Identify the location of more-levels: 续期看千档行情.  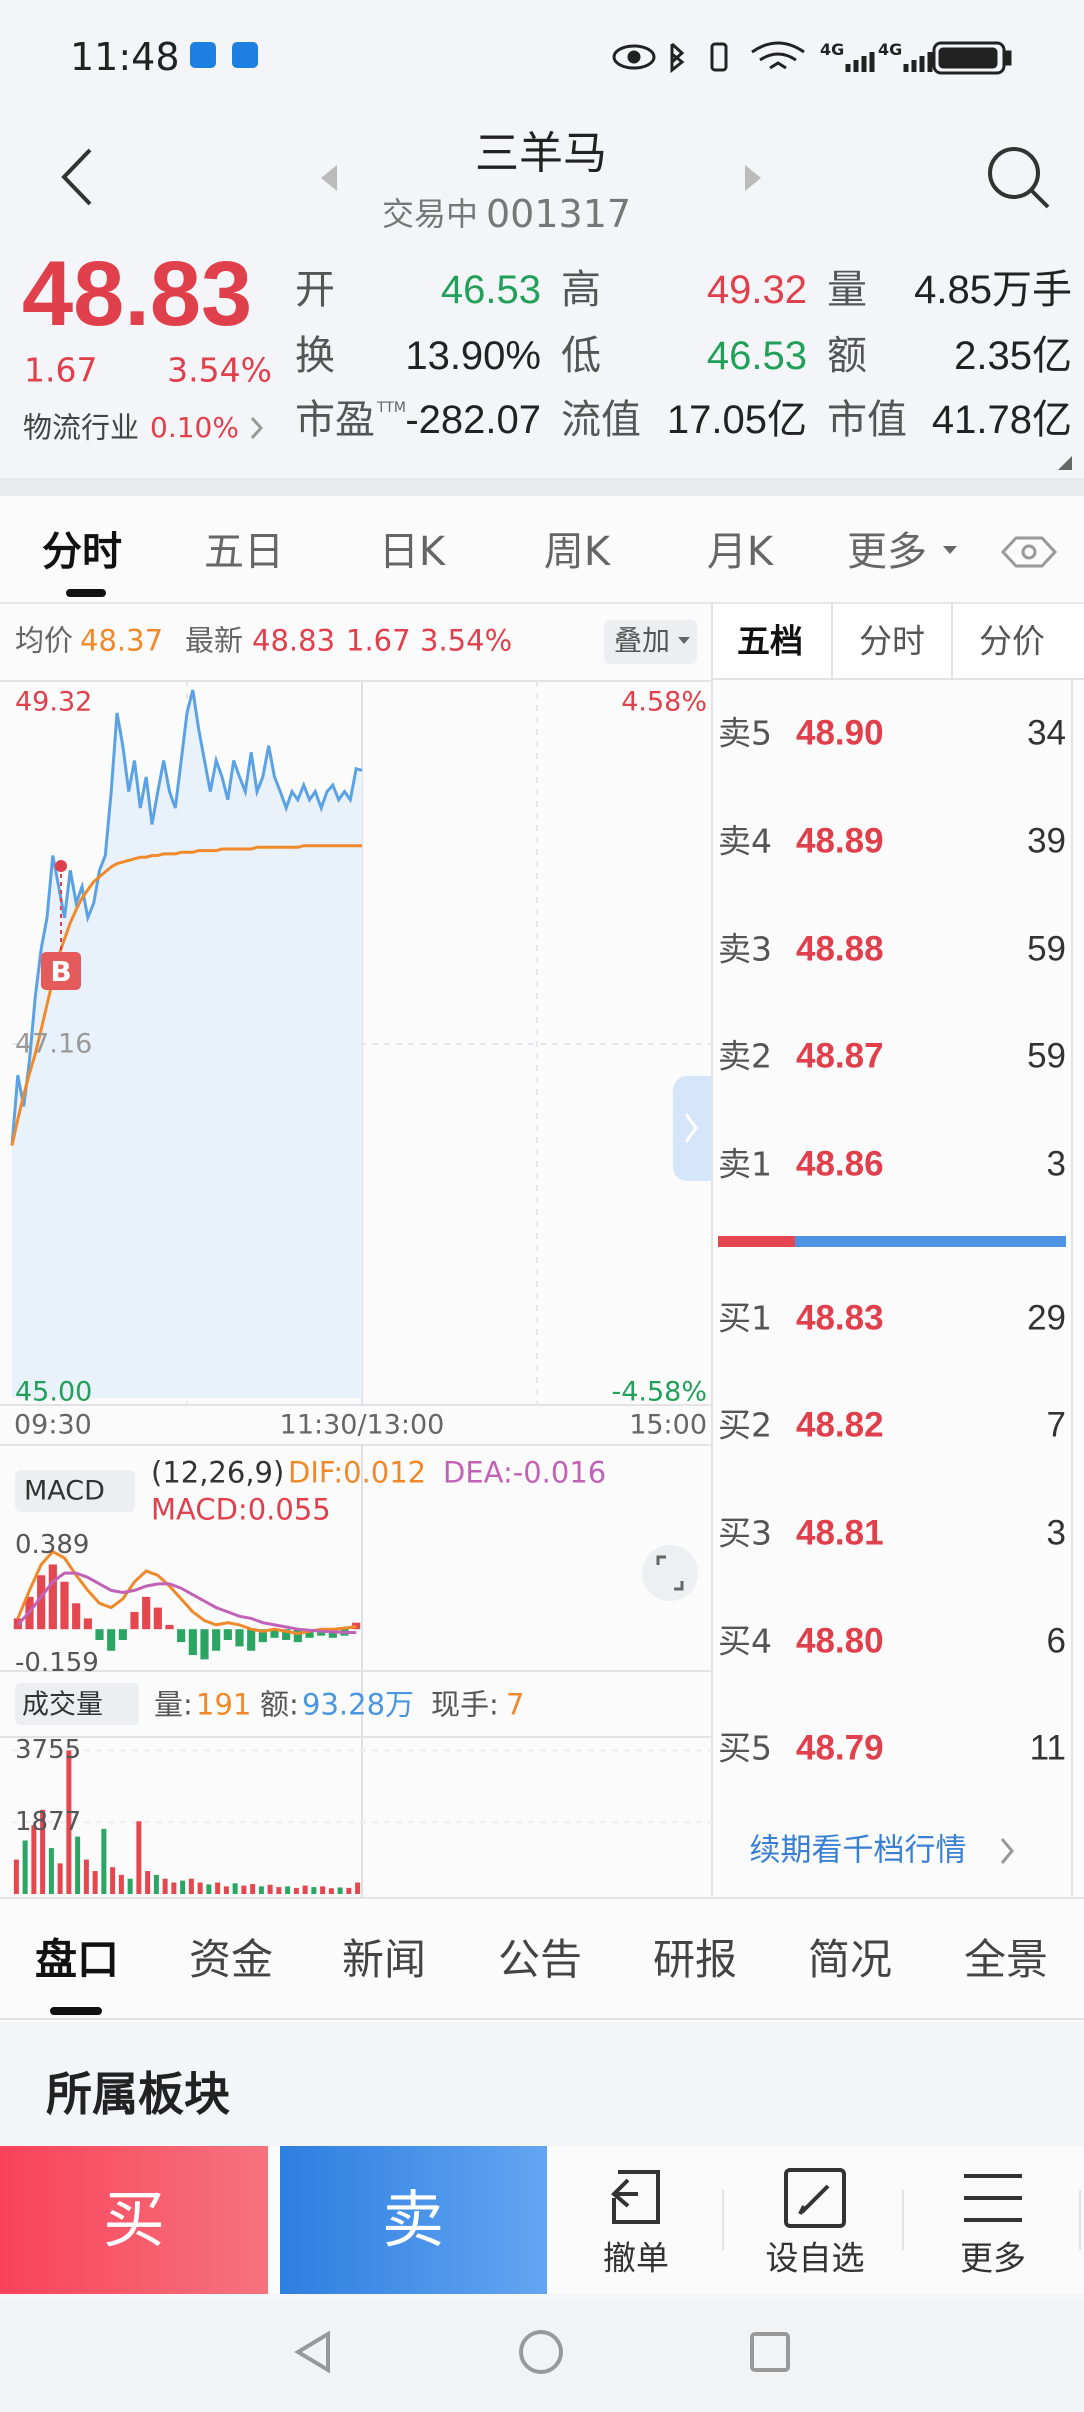
(858, 1850).